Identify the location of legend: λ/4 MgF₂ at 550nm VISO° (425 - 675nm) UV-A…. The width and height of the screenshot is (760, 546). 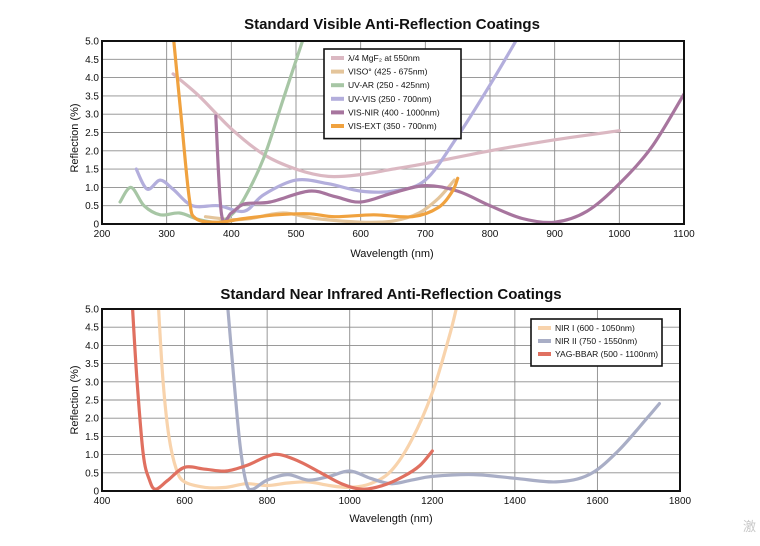
(392, 94).